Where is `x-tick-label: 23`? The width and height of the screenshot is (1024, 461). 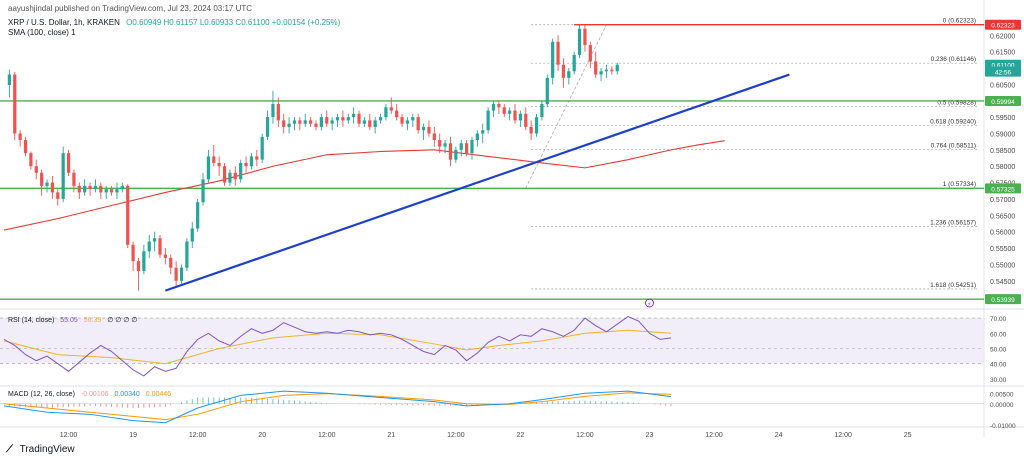
x-tick-label: 23 is located at coordinates (650, 435).